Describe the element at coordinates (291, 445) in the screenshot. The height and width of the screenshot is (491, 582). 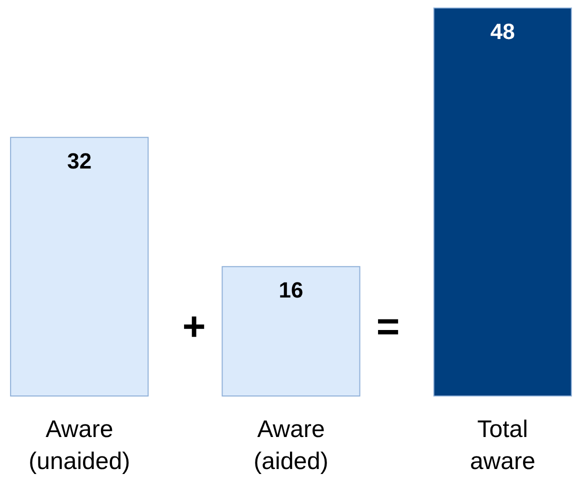
I see `x-tick-label: Aware (aided)` at that location.